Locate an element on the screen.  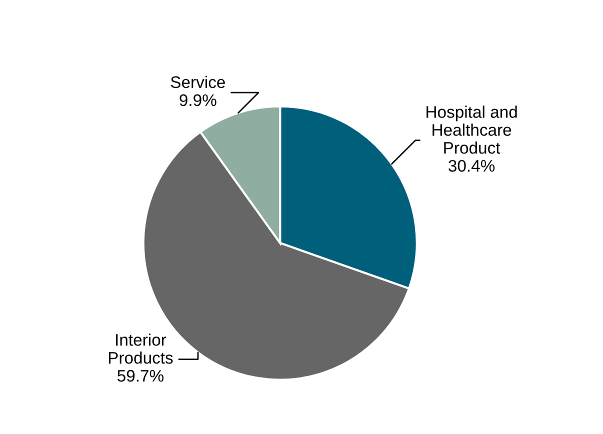
data-label: 9.9% is located at coordinates (198, 100).